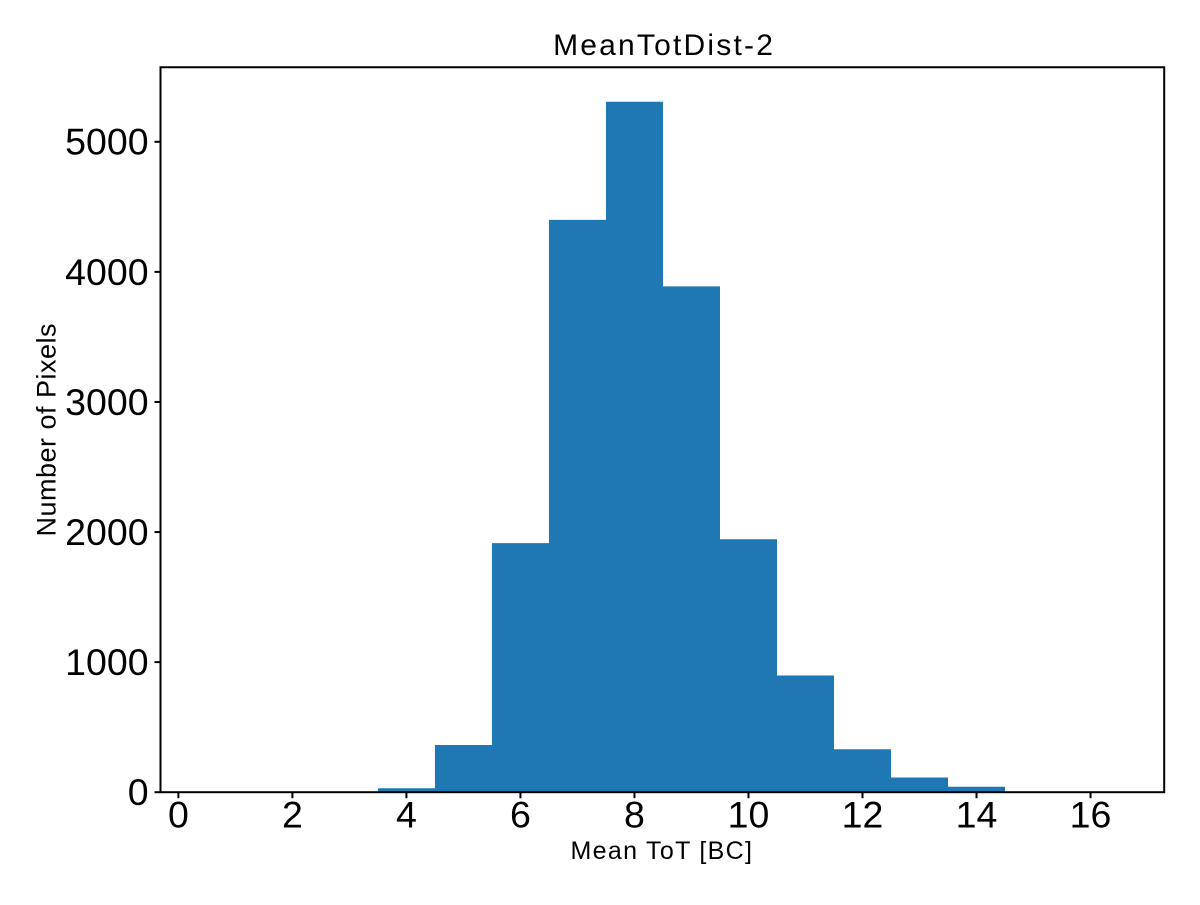  What do you see at coordinates (1091, 815) in the screenshot?
I see `svg-text: 16` at bounding box center [1091, 815].